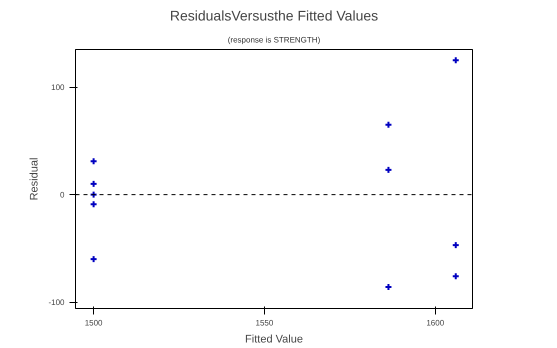 Image resolution: width=557 pixels, height=348 pixels. I want to click on y-axis-title: Residual, so click(34, 179).